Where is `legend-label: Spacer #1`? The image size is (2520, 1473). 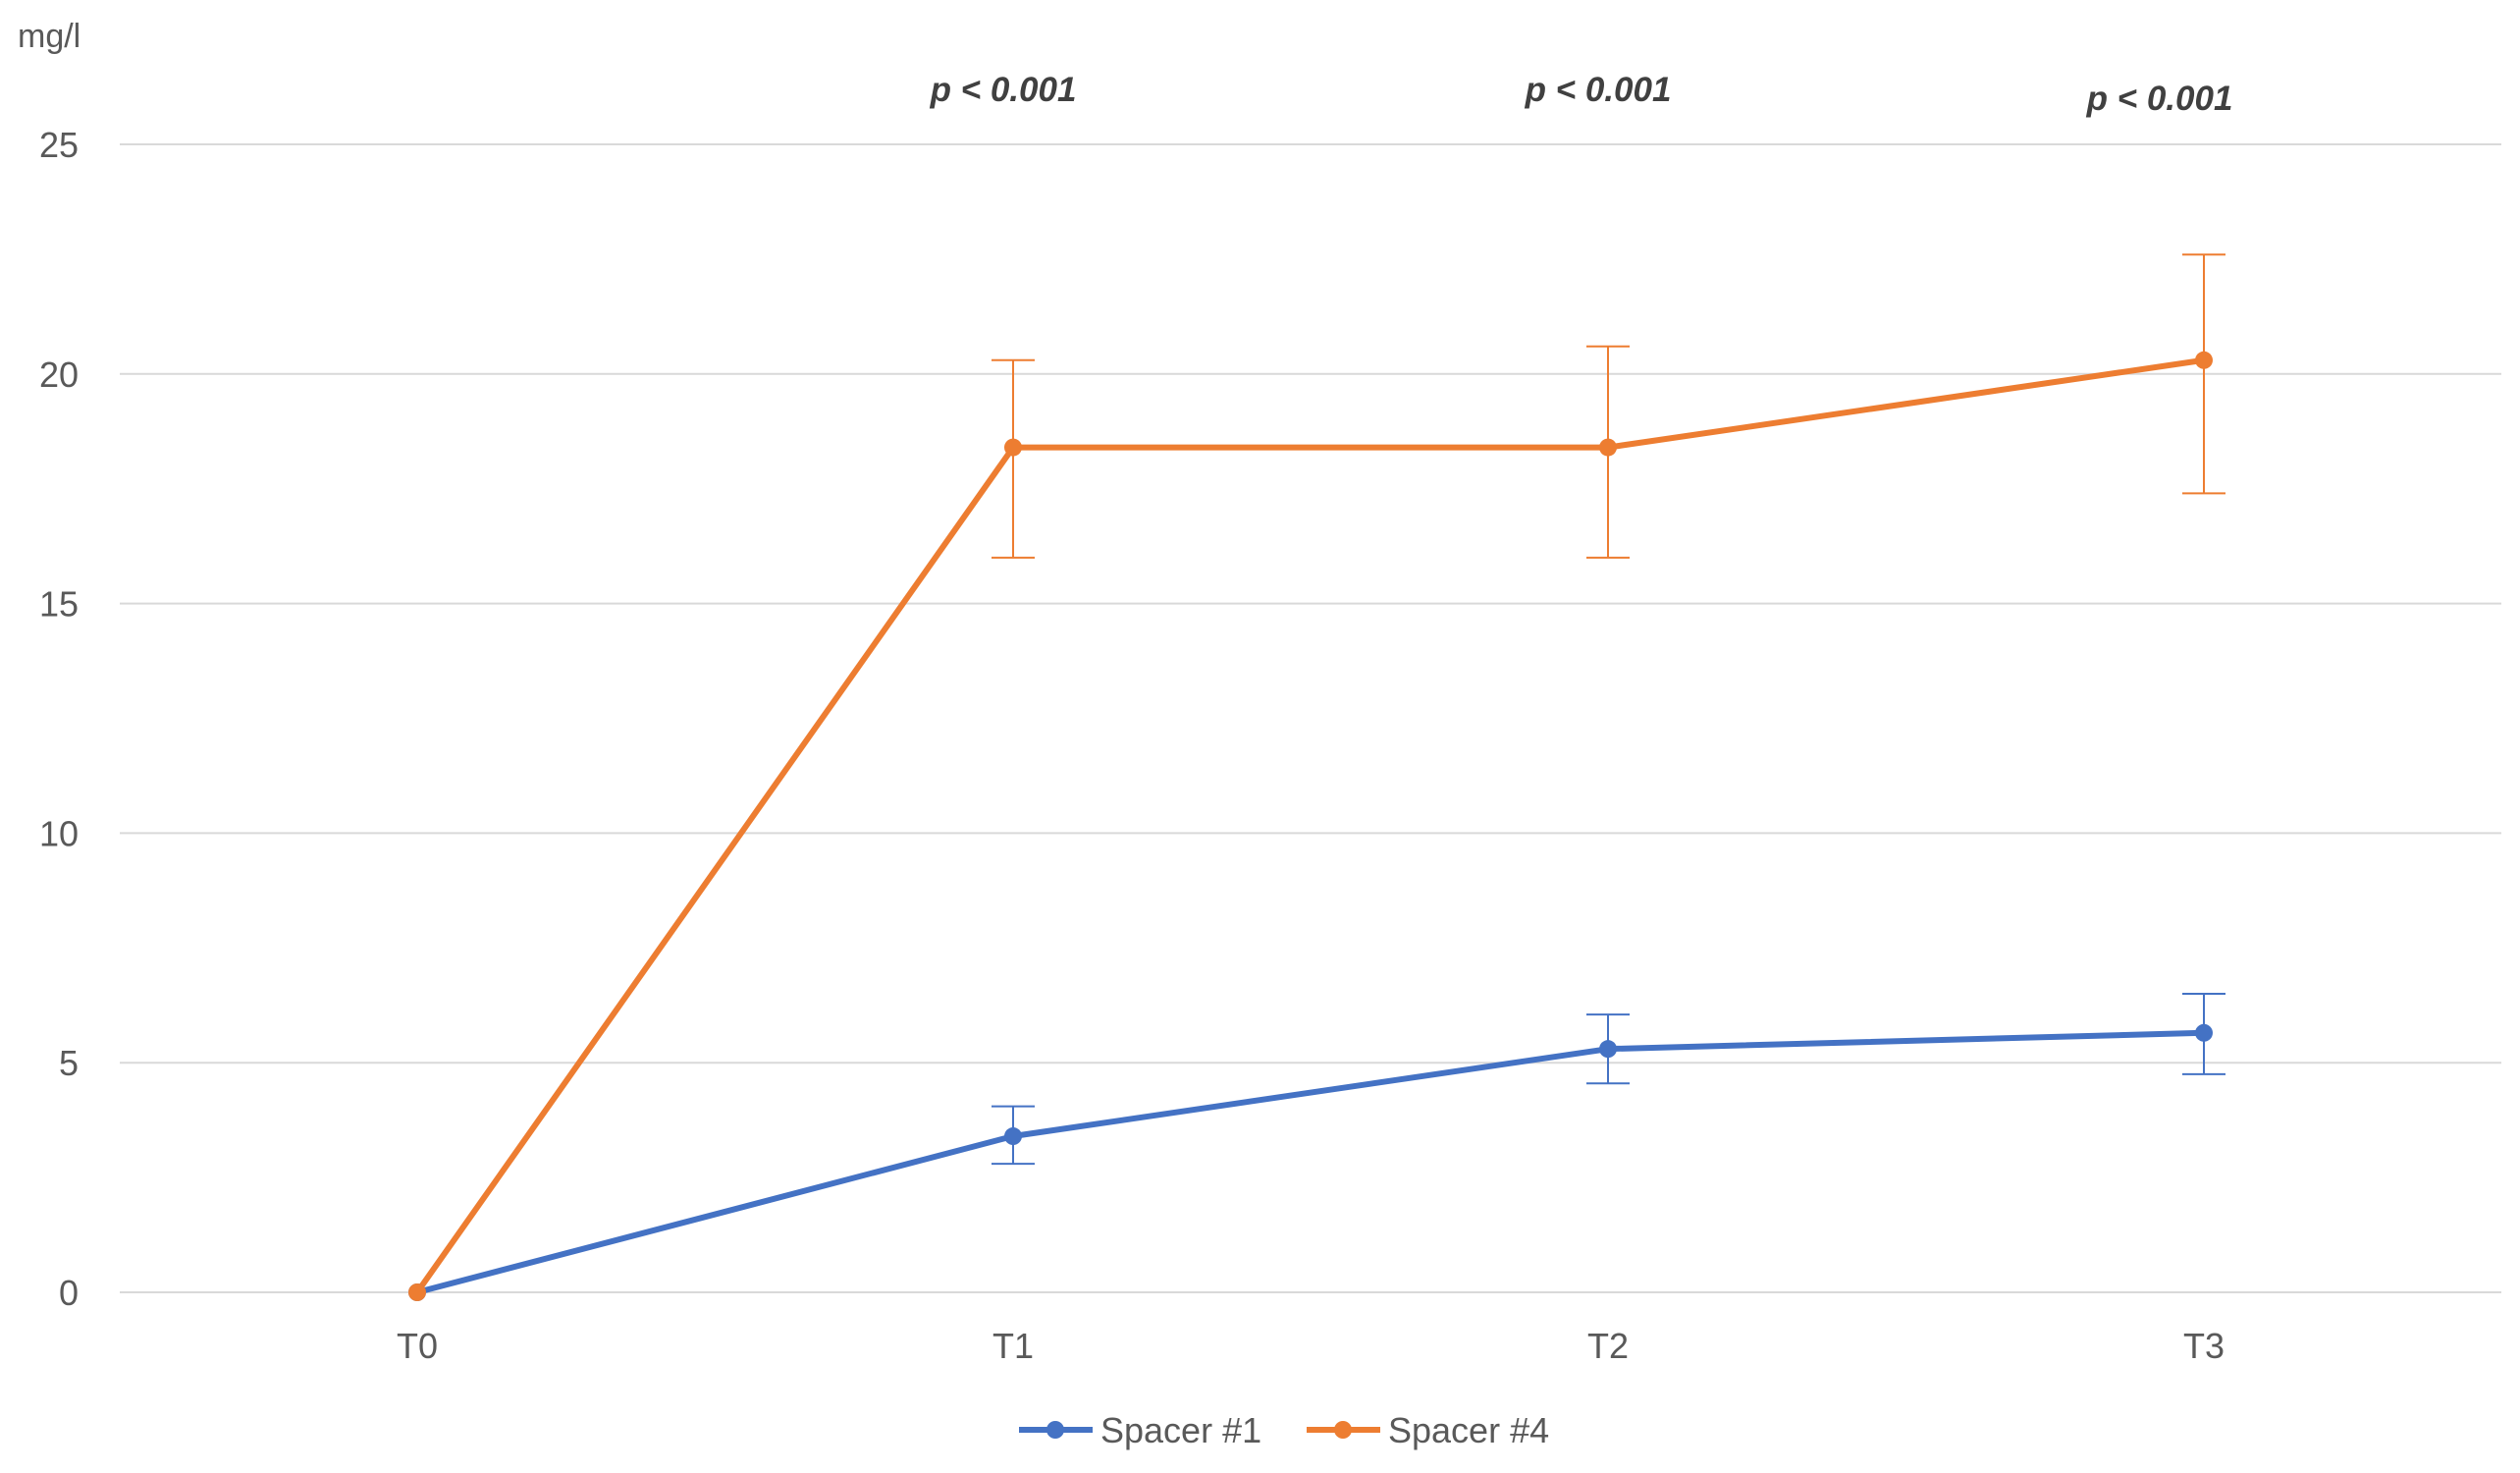
legend-label: Spacer #1 is located at coordinates (1180, 1430).